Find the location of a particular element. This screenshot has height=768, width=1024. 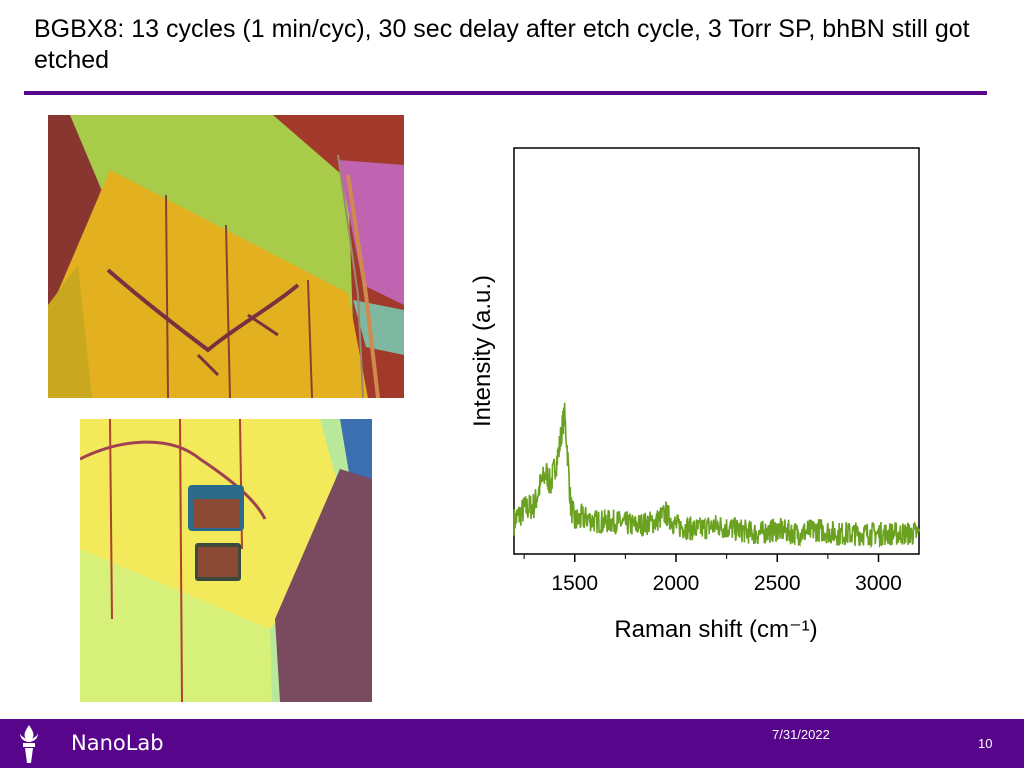

x-tick-marks is located at coordinates (701, 558).